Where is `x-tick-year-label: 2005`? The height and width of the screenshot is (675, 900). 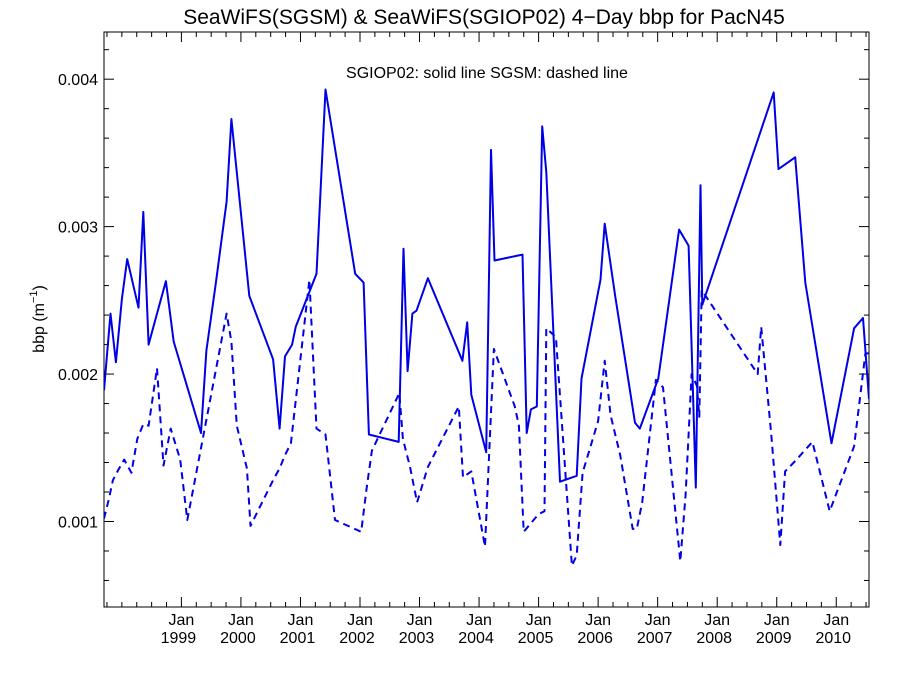 x-tick-year-label: 2005 is located at coordinates (536, 638).